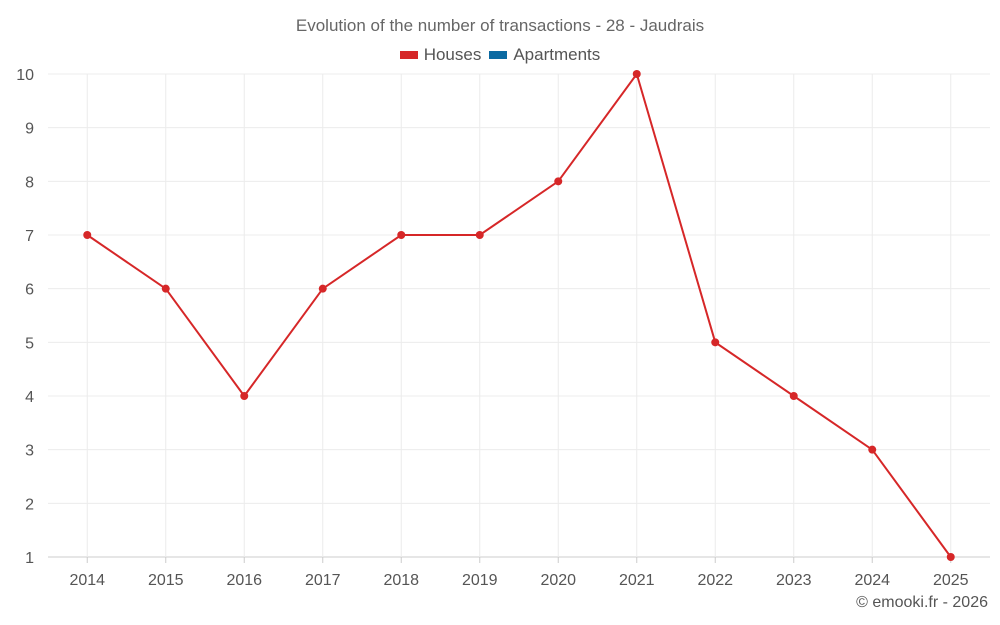  I want to click on data-point-houses-2021, so click(636, 74).